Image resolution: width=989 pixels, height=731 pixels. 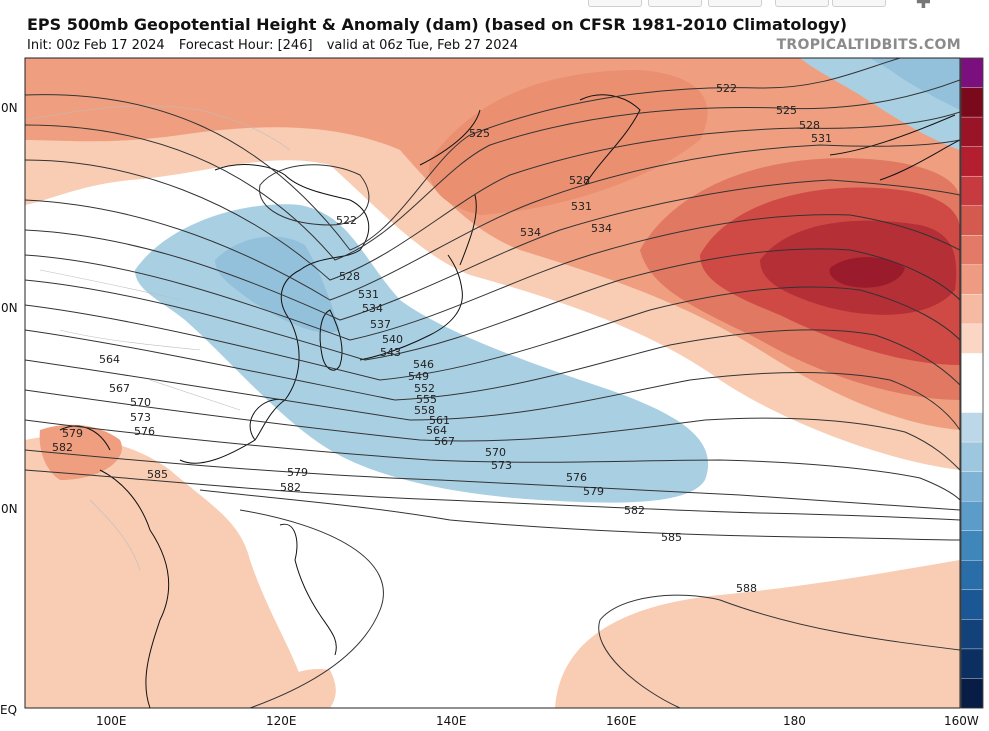 What do you see at coordinates (794, 721) in the screenshot?
I see `lon-label: 180` at bounding box center [794, 721].